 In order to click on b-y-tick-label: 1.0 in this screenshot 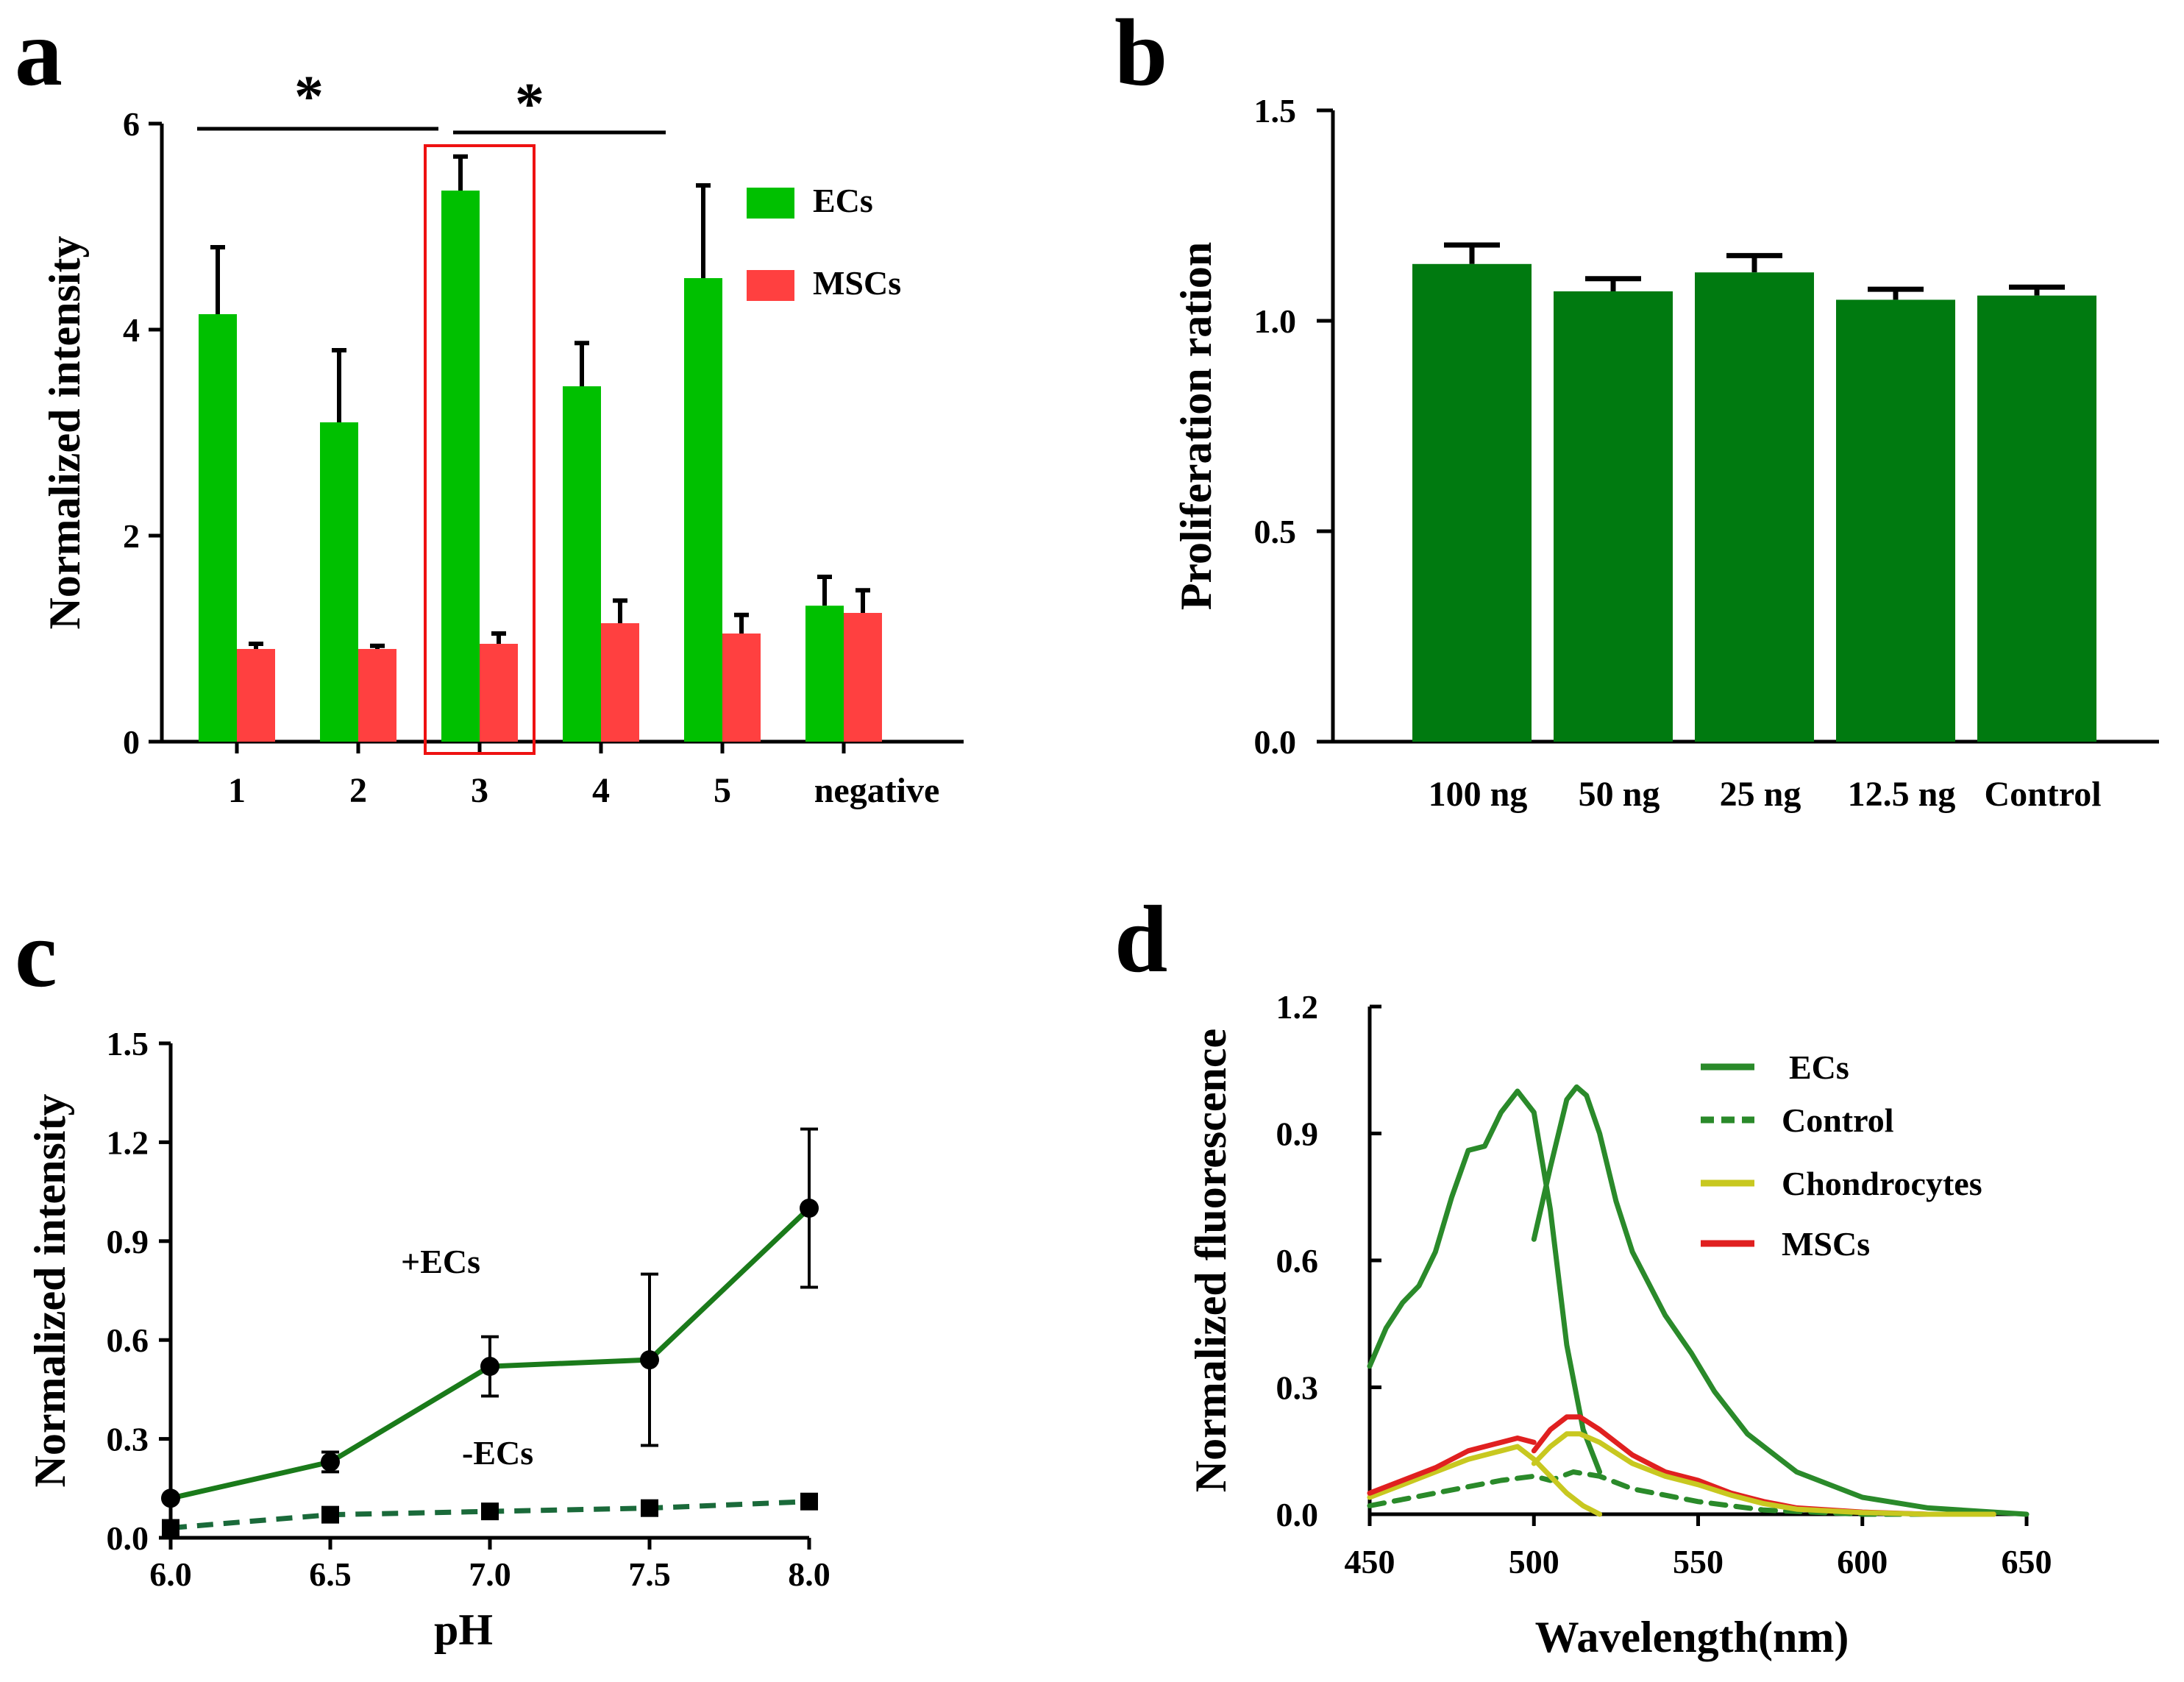, I will do `click(1275, 321)`.